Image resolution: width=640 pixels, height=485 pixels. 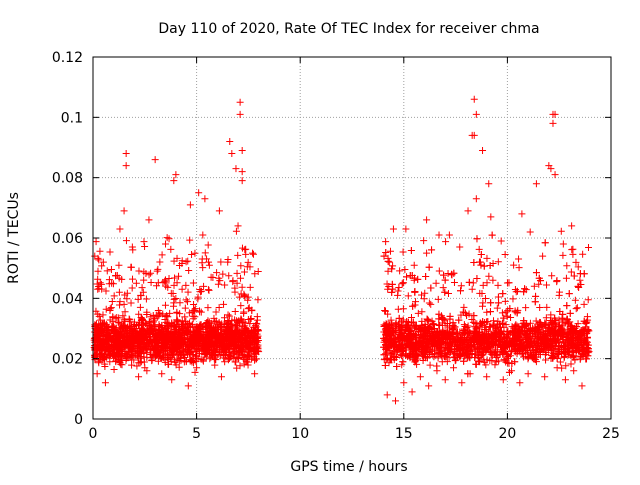 I want to click on x-tick-label: 10, so click(x=300, y=434).